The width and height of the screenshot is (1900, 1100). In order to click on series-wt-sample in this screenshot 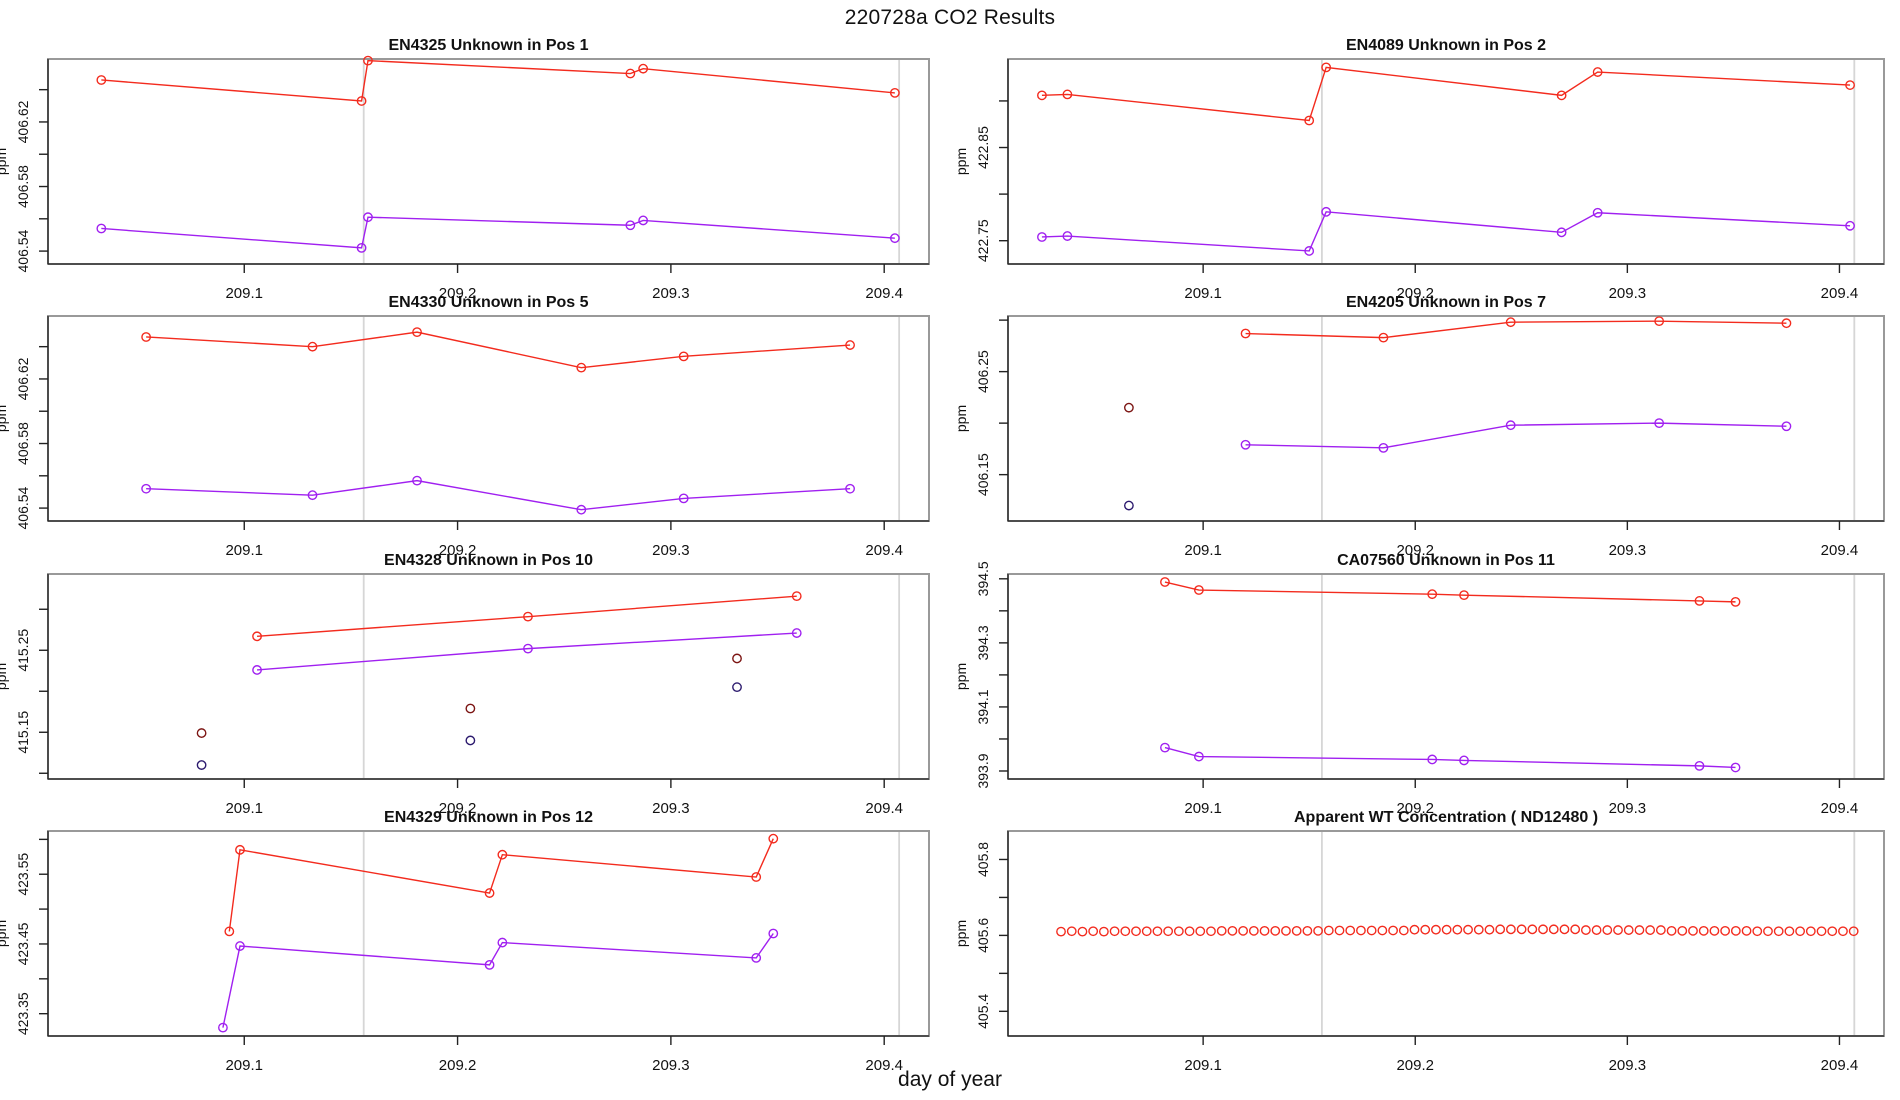, I will do `click(1457, 930)`.